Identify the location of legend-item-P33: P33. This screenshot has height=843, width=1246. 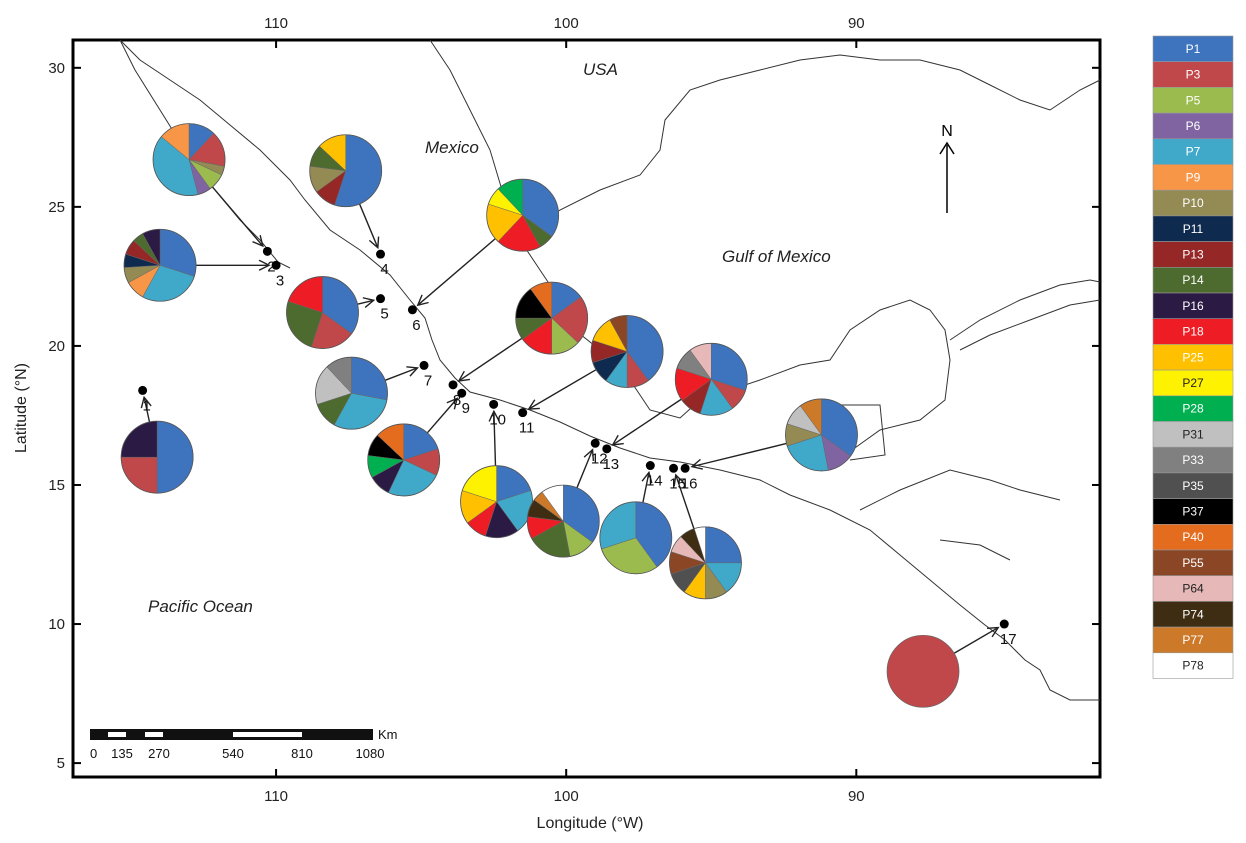
(1193, 460).